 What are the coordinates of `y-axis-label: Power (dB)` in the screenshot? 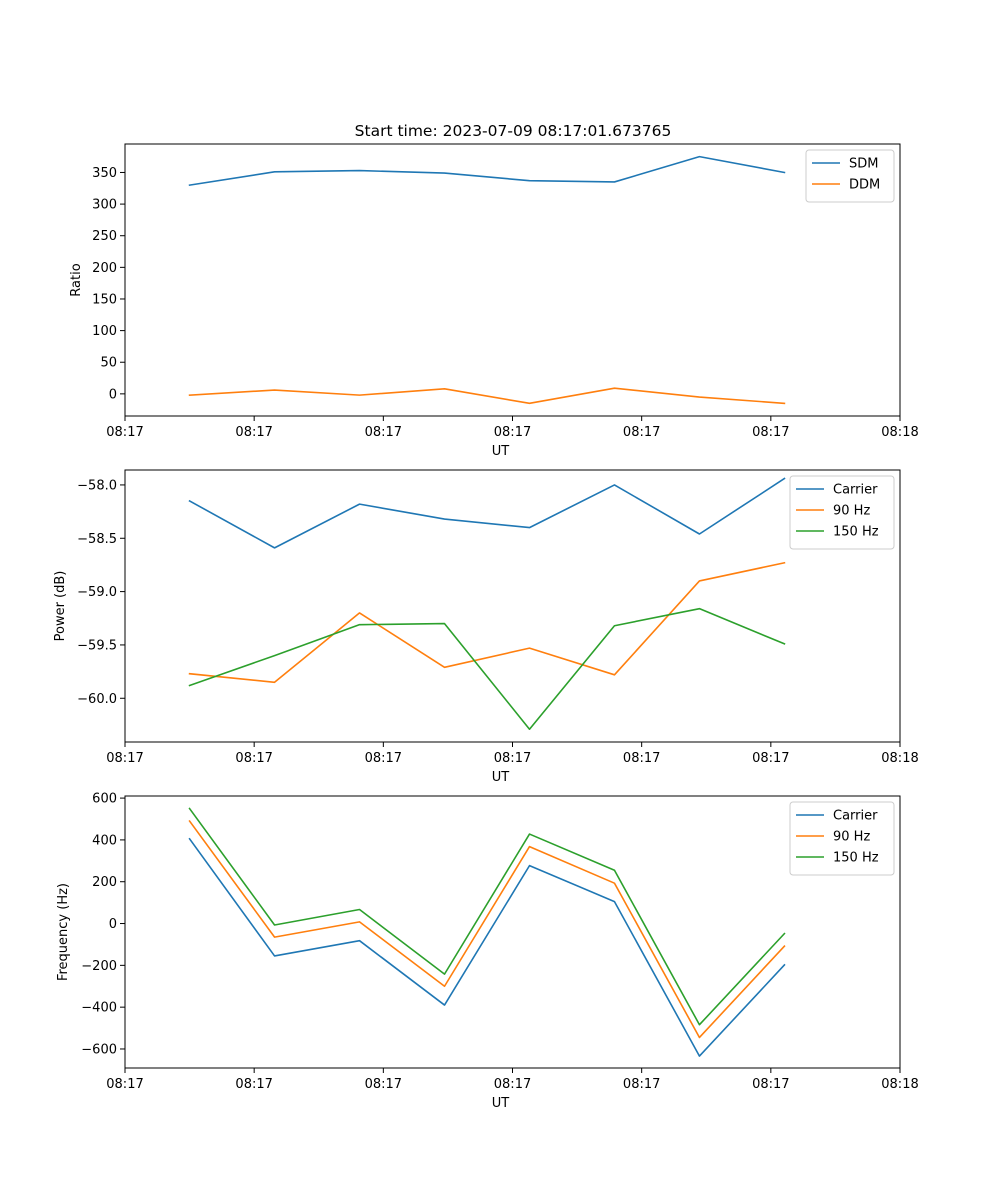 It's located at (60, 606).